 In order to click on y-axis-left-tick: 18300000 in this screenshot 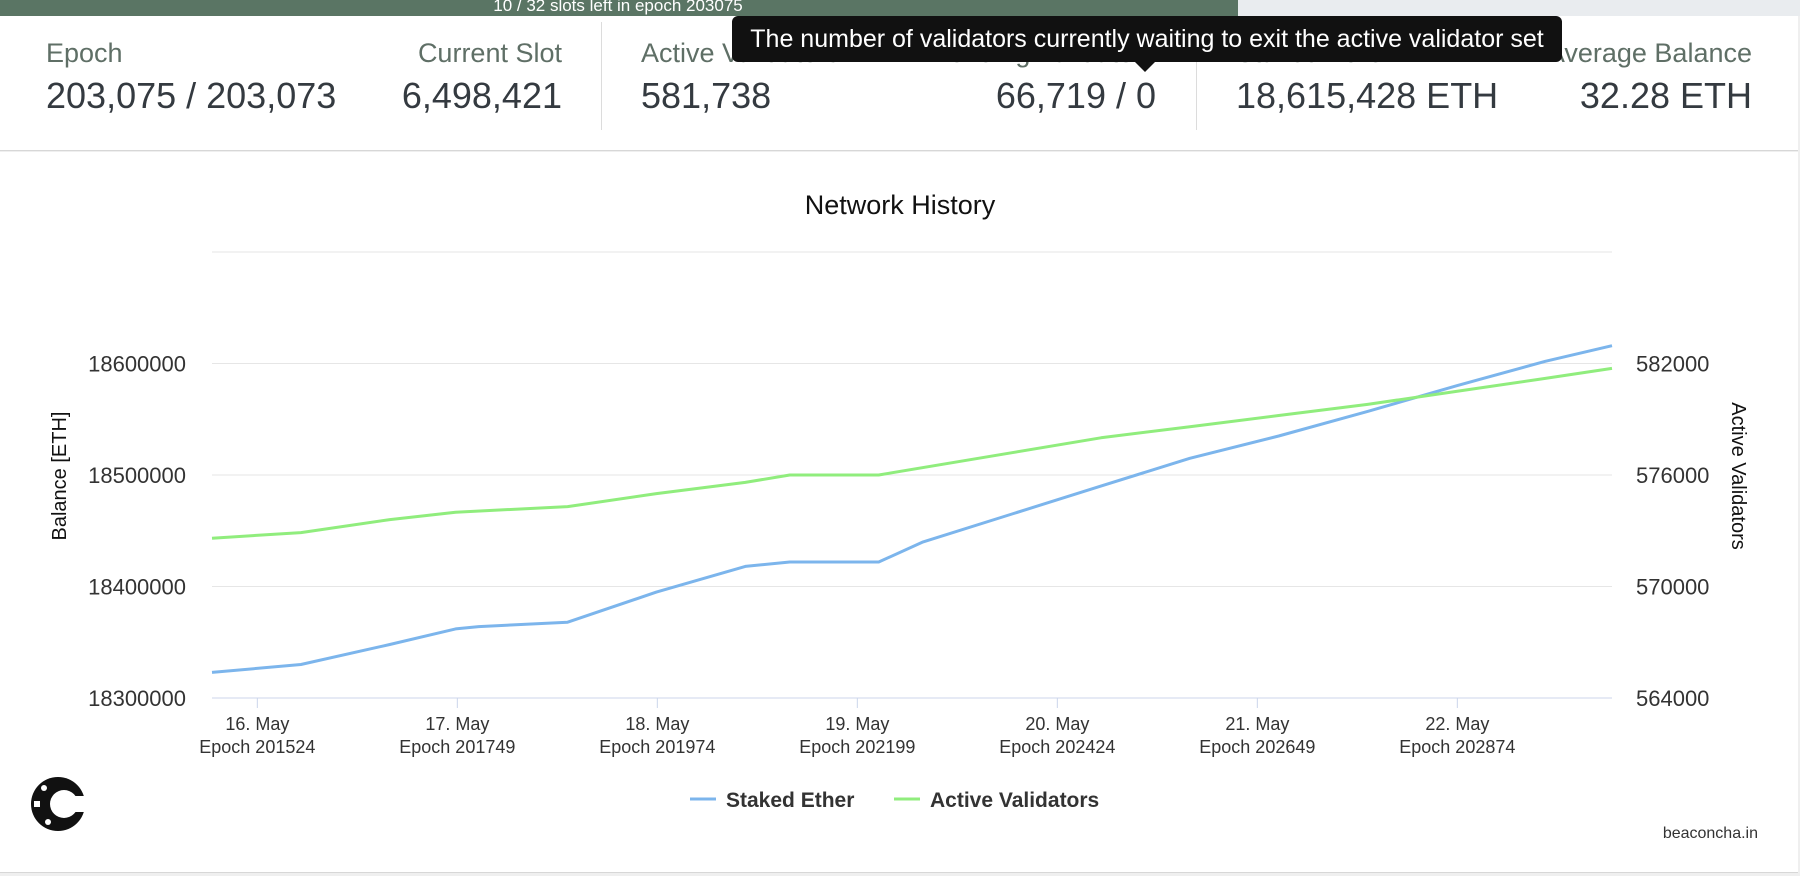, I will do `click(137, 698)`.